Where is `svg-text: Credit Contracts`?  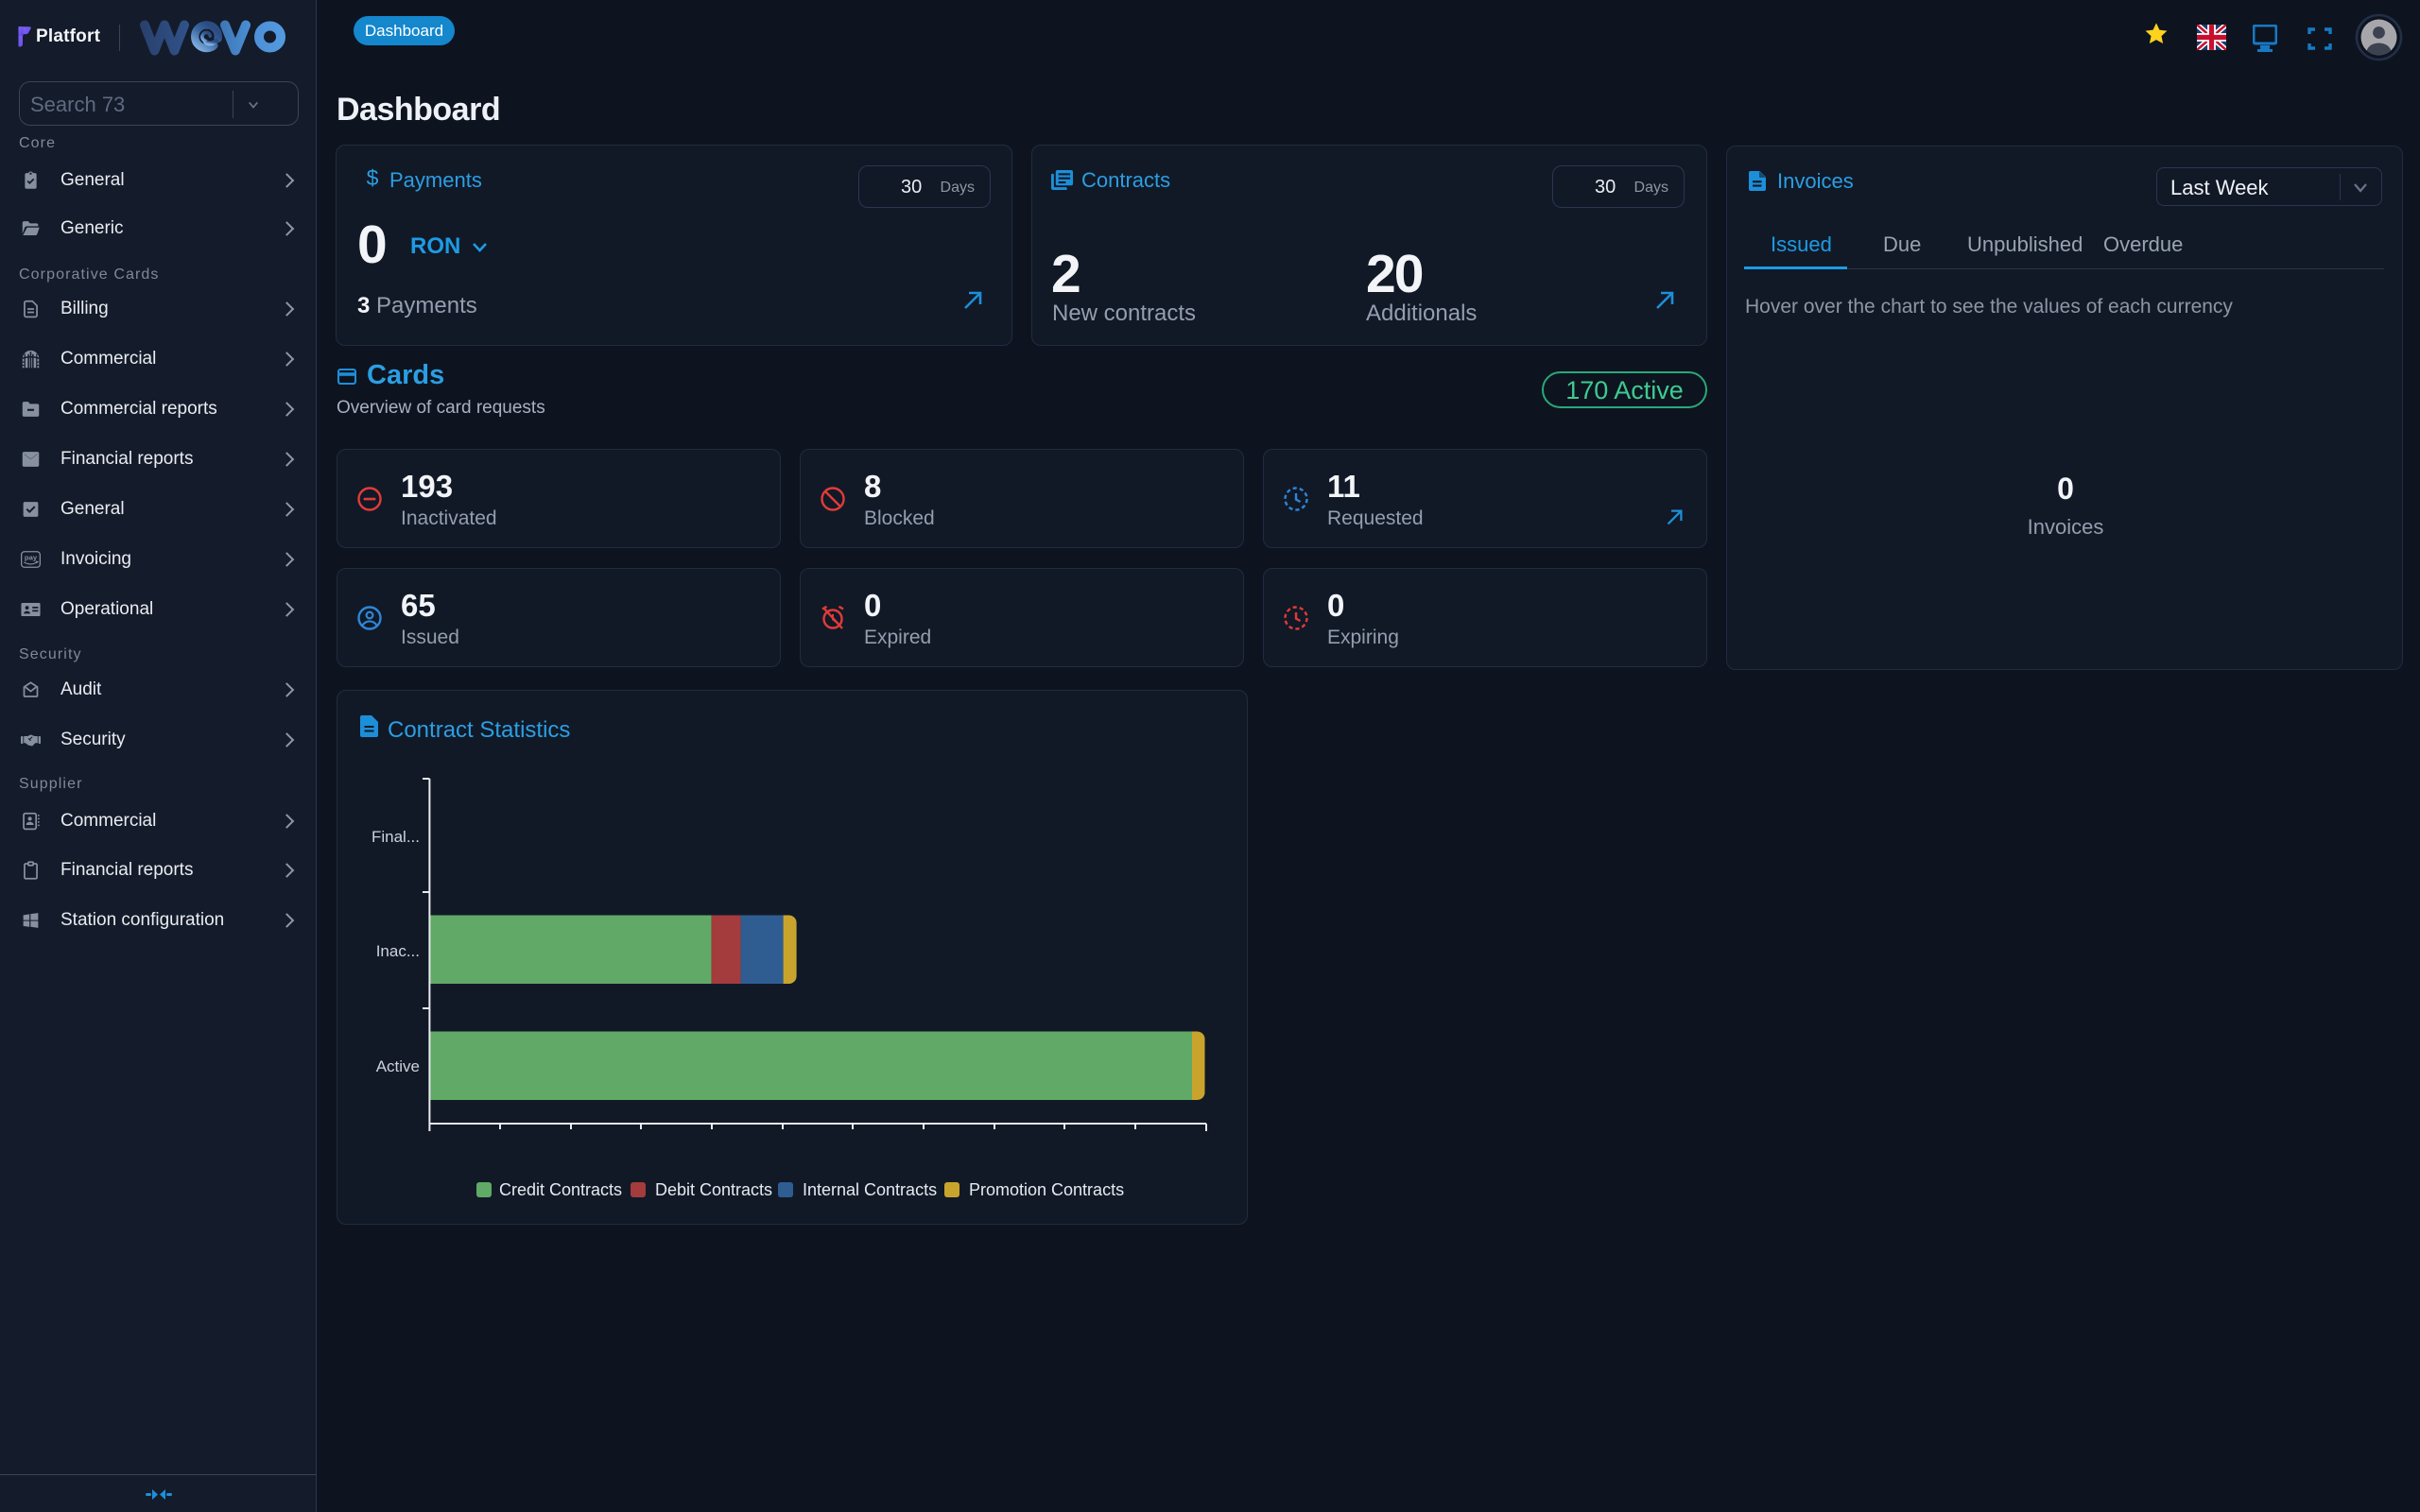 svg-text: Credit Contracts is located at coordinates (560, 1189).